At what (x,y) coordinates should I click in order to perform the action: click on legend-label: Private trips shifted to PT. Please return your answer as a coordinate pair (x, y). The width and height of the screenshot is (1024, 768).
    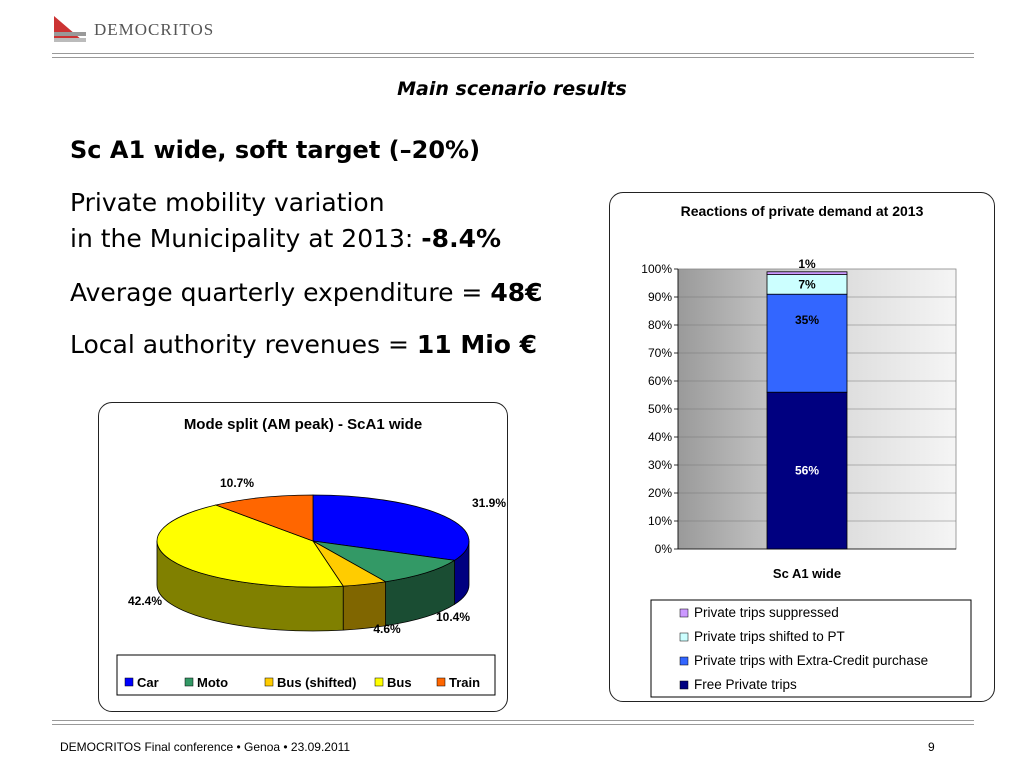
    Looking at the image, I should click on (769, 636).